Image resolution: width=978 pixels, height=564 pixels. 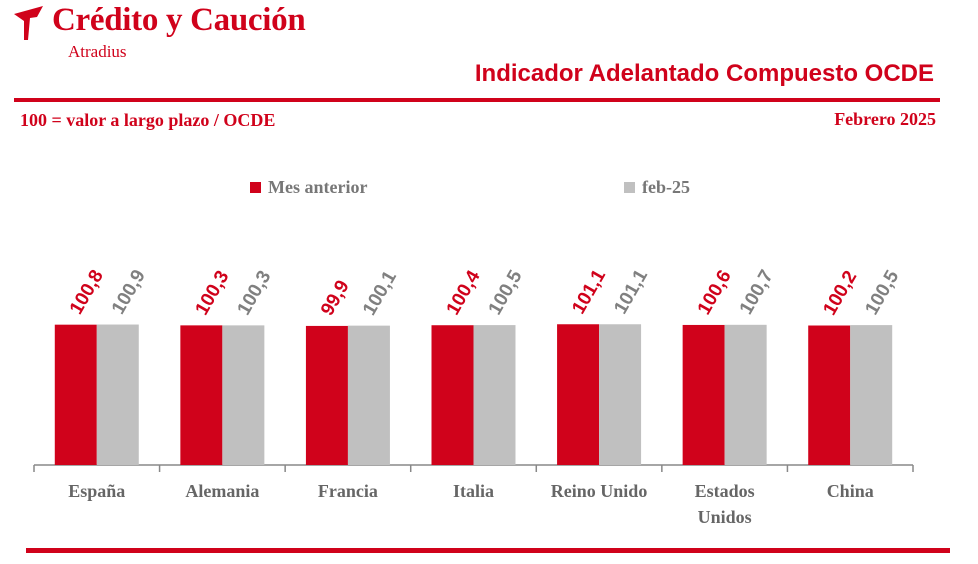 I want to click on data-label: 100,7, so click(x=757, y=293).